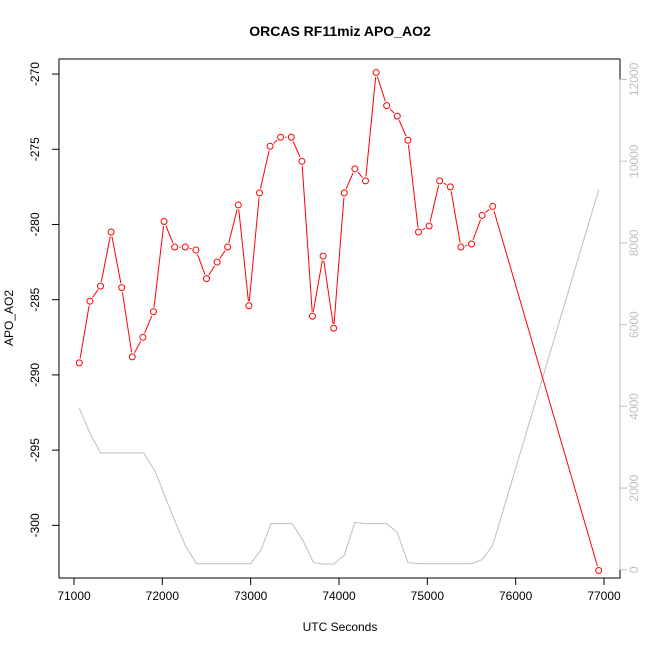  I want to click on x-tick-label: 72000, so click(163, 596).